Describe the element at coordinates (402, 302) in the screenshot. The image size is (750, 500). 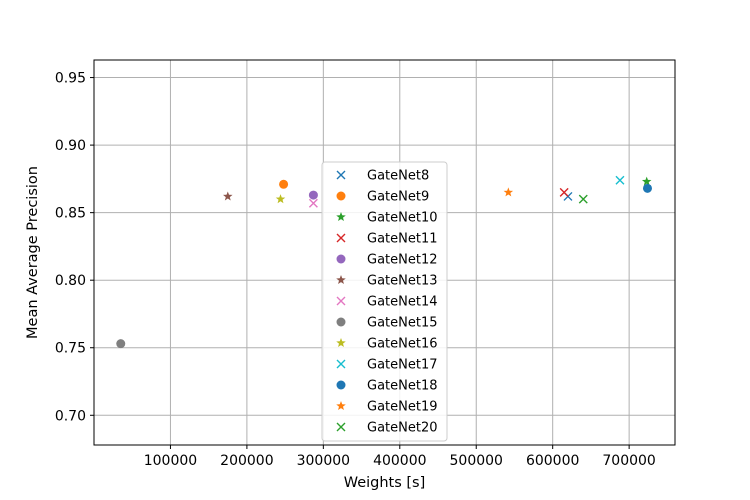
I see `legend-label: GateNet14` at that location.